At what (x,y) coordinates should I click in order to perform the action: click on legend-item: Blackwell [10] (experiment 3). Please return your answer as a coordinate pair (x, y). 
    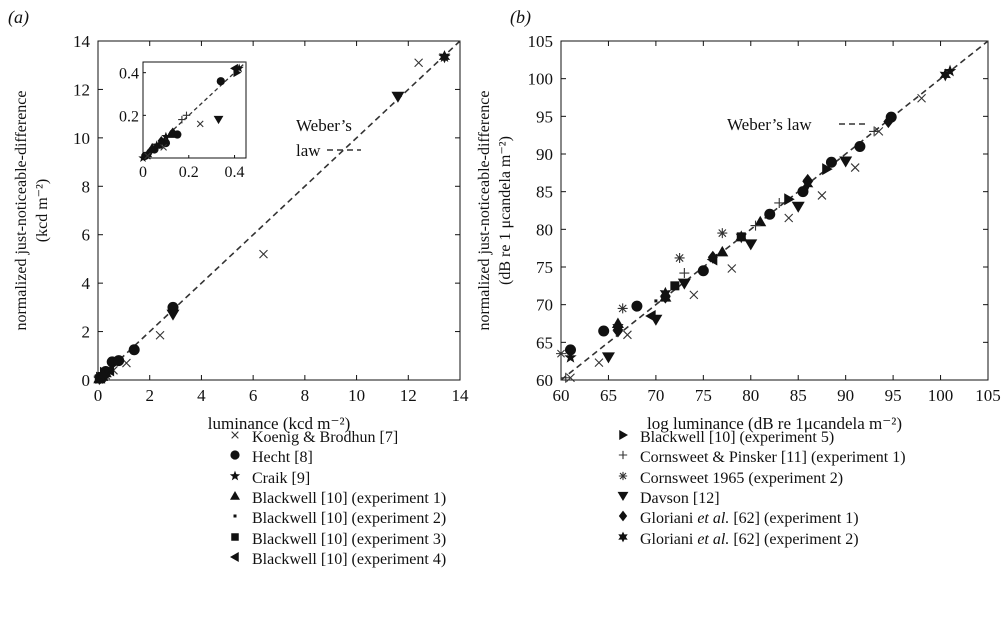
    Looking at the image, I should click on (336, 539).